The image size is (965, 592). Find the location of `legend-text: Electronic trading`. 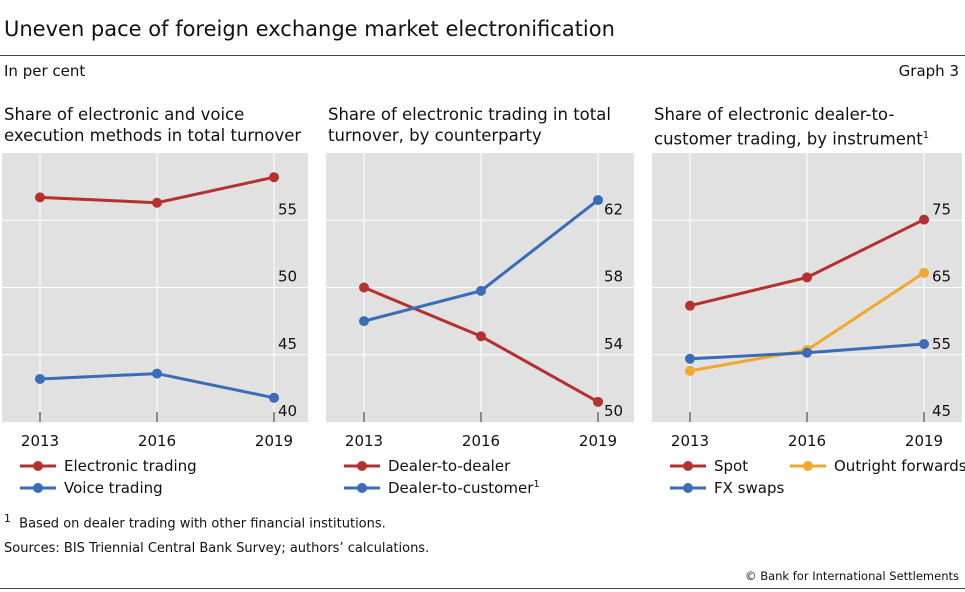

legend-text: Electronic trading is located at coordinates (130, 466).